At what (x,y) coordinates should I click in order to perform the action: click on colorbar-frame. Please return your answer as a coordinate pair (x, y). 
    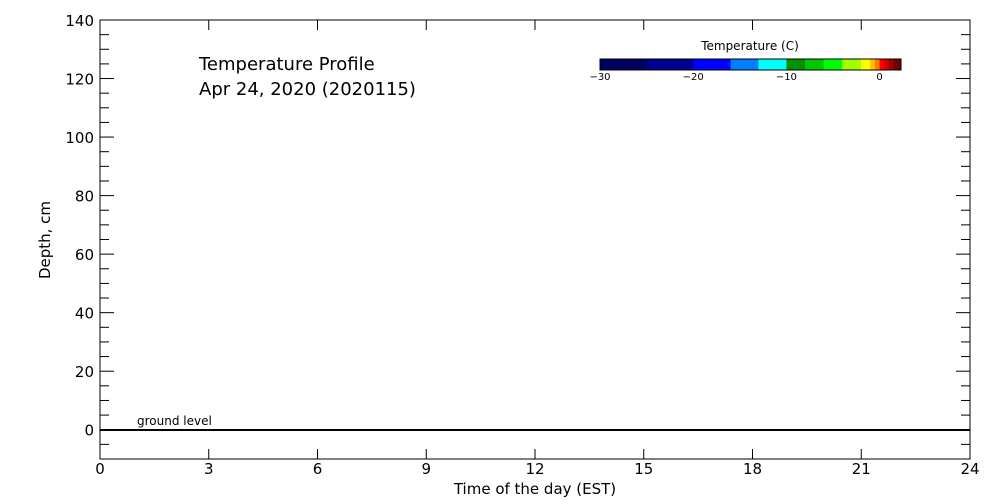
    Looking at the image, I should click on (750, 64).